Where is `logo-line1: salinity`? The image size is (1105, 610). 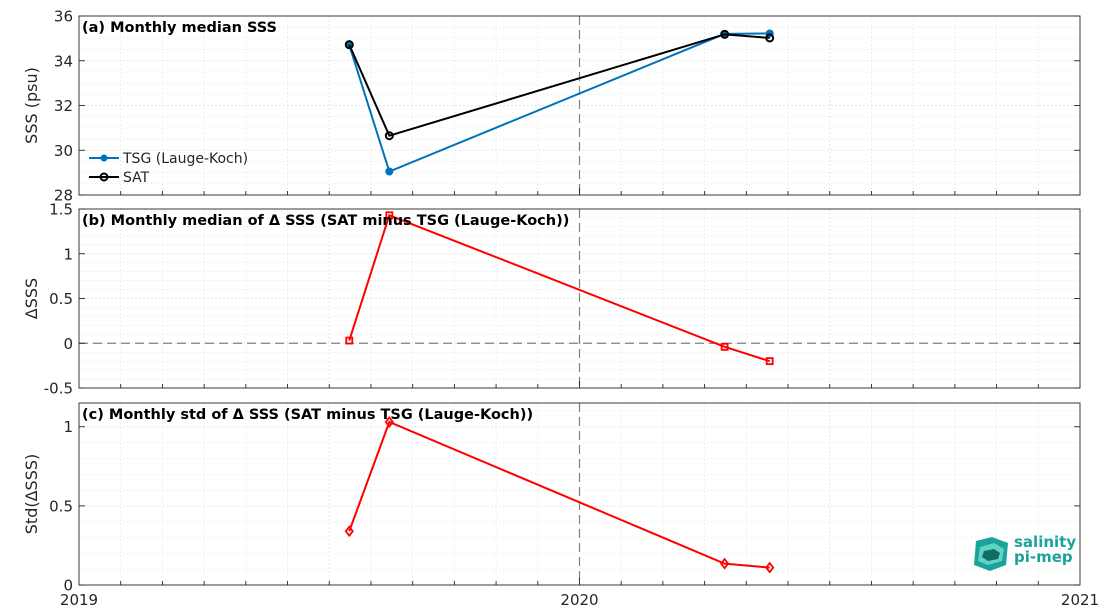 logo-line1: salinity is located at coordinates (1045, 542).